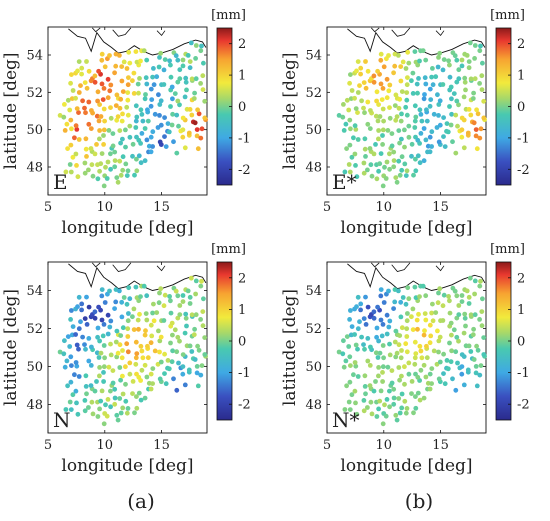  I want to click on y-tick-label: 54, so click(34, 56).